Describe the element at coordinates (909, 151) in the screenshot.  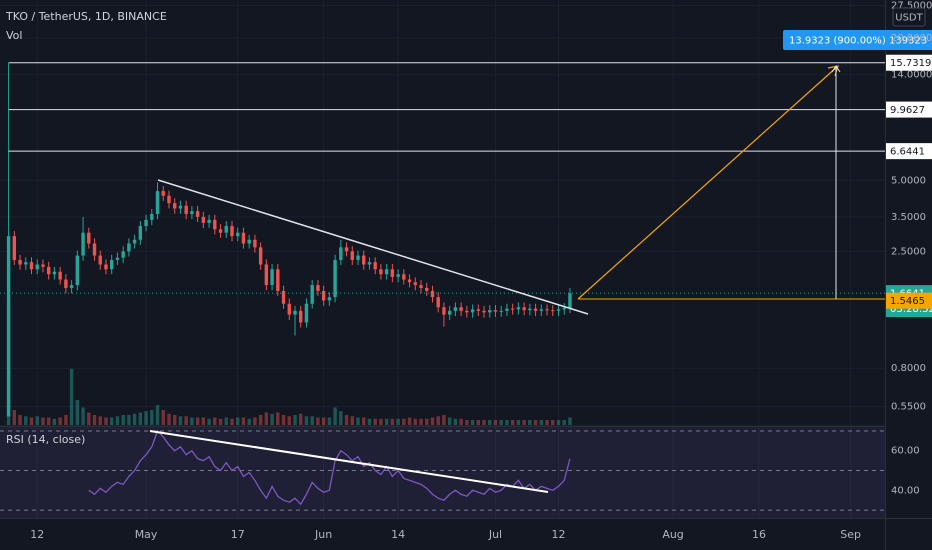
I see `level-label-box` at that location.